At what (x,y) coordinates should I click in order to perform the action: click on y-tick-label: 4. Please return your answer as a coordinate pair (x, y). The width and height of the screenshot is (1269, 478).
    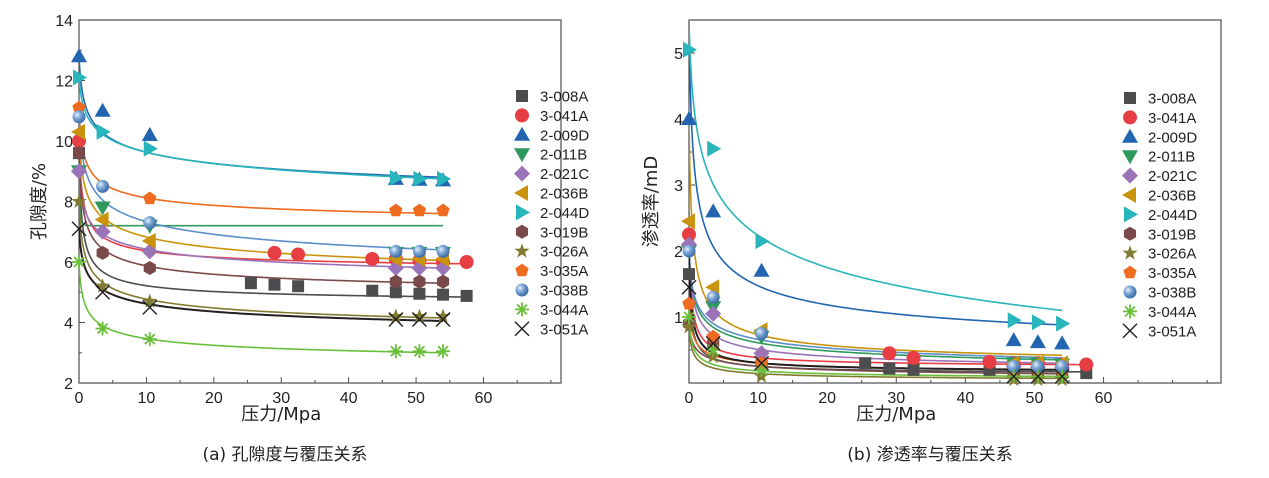
    Looking at the image, I should click on (68, 324).